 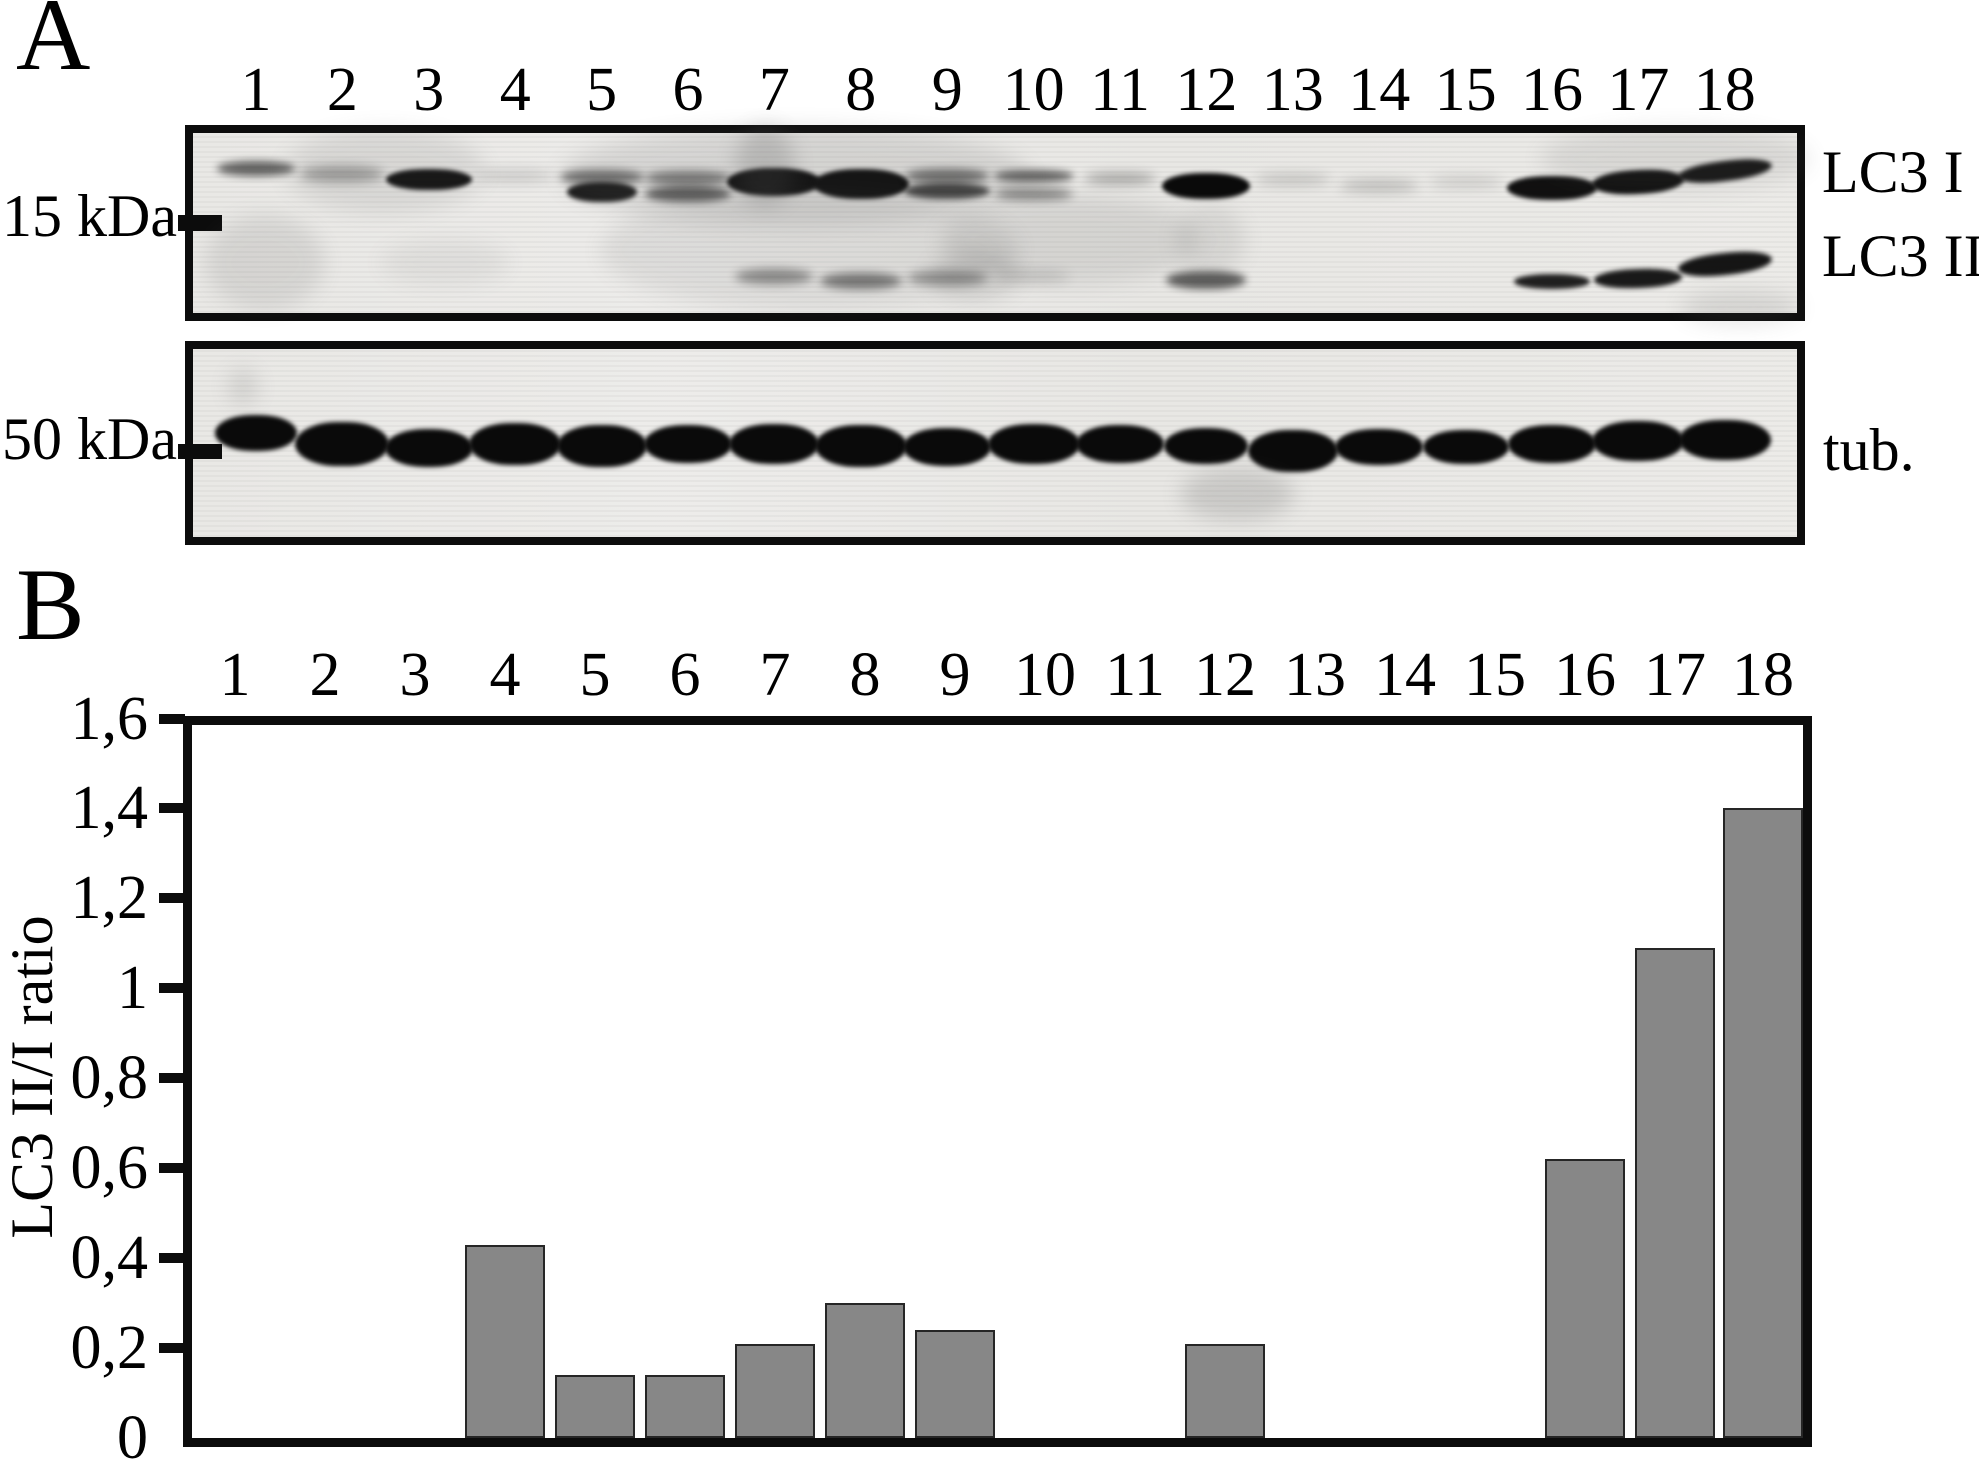 I want to click on lc3i-band-label: LC3 I, so click(x=1893, y=172).